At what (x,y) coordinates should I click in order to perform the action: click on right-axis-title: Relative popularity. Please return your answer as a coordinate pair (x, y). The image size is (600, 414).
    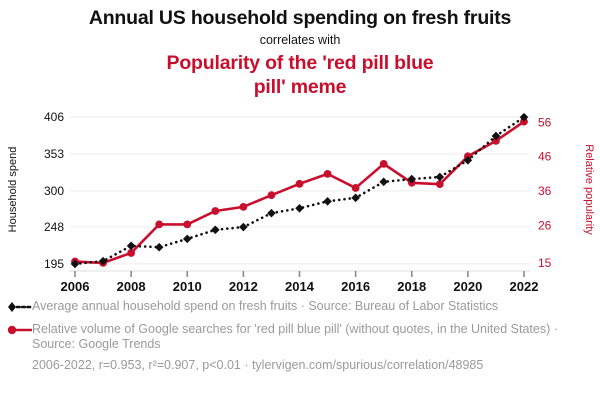
    Looking at the image, I should click on (589, 189).